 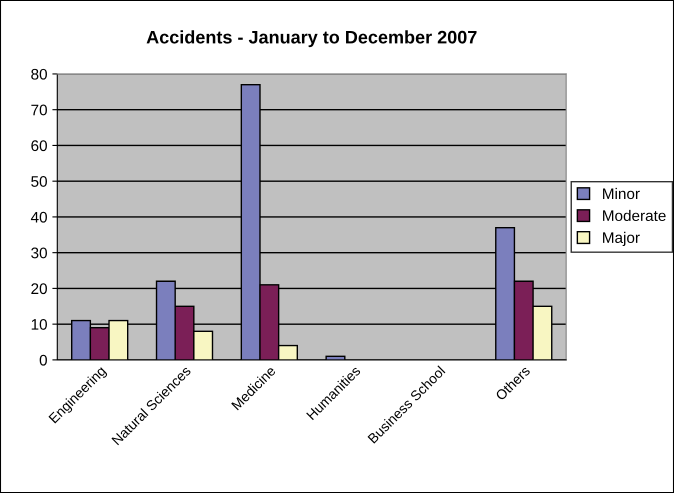 I want to click on y-tick-label: 60, so click(x=39, y=146).